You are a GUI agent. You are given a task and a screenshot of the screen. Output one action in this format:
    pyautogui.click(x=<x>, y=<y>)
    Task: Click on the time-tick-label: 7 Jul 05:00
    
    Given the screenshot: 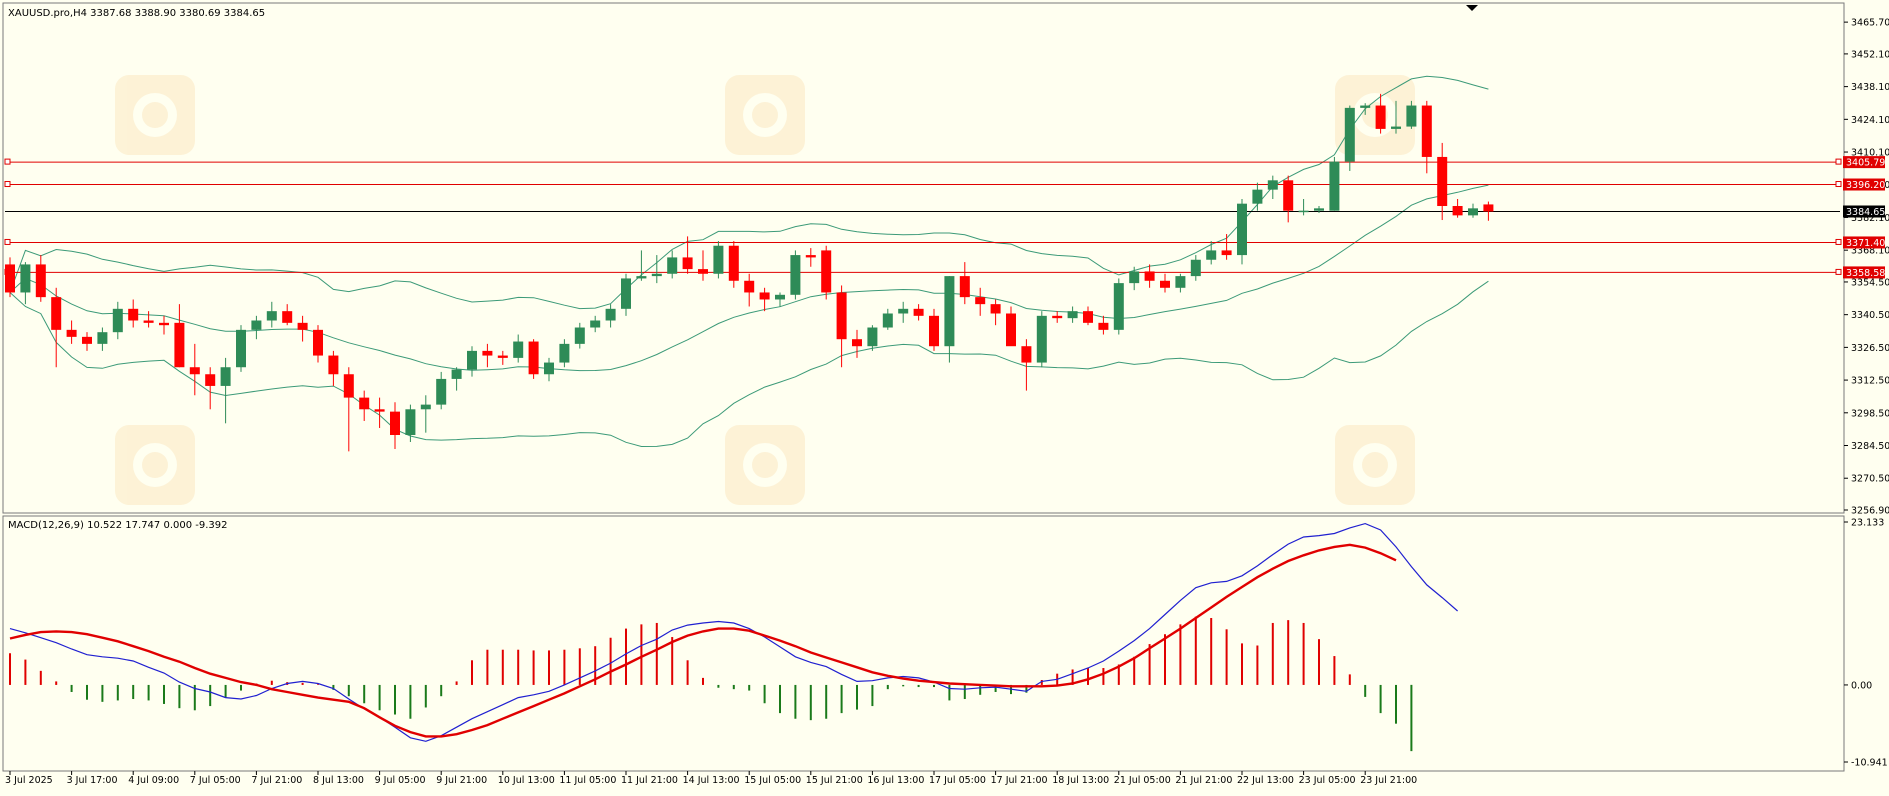 What is the action you would take?
    pyautogui.click(x=215, y=780)
    